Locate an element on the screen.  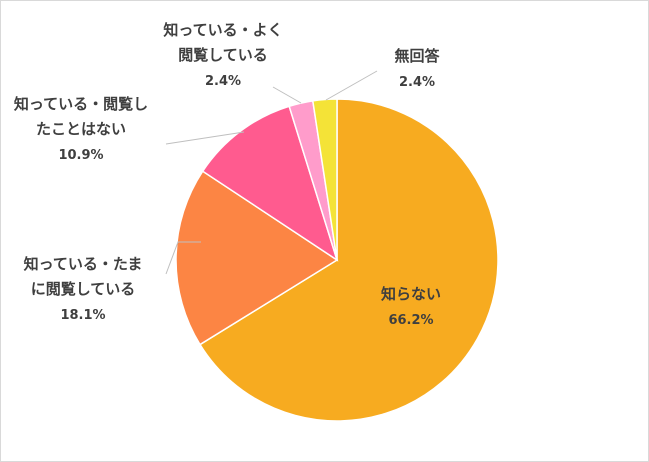
slice-value-text: 18.1% is located at coordinates (82, 315).